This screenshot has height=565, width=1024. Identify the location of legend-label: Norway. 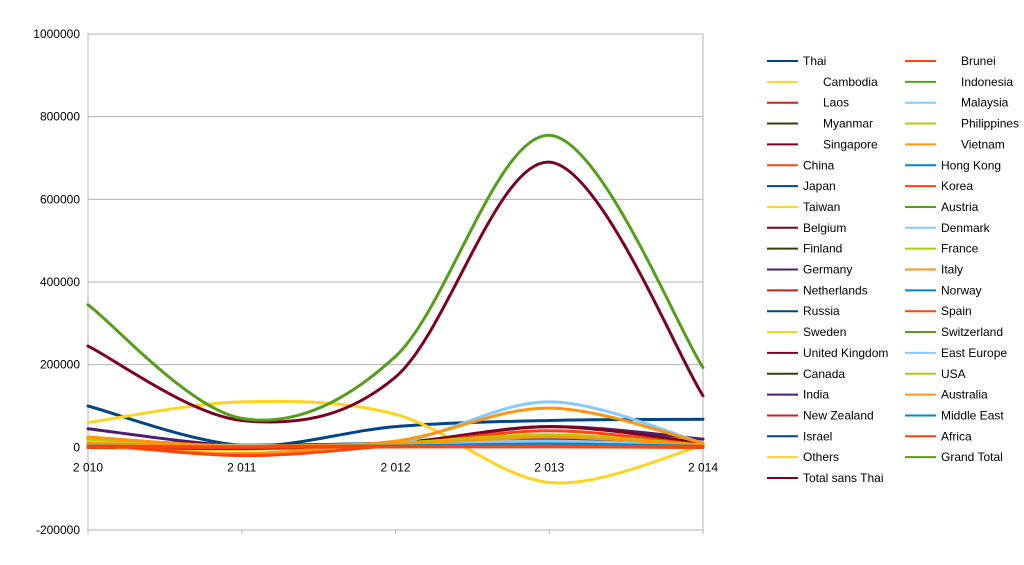
(961, 290).